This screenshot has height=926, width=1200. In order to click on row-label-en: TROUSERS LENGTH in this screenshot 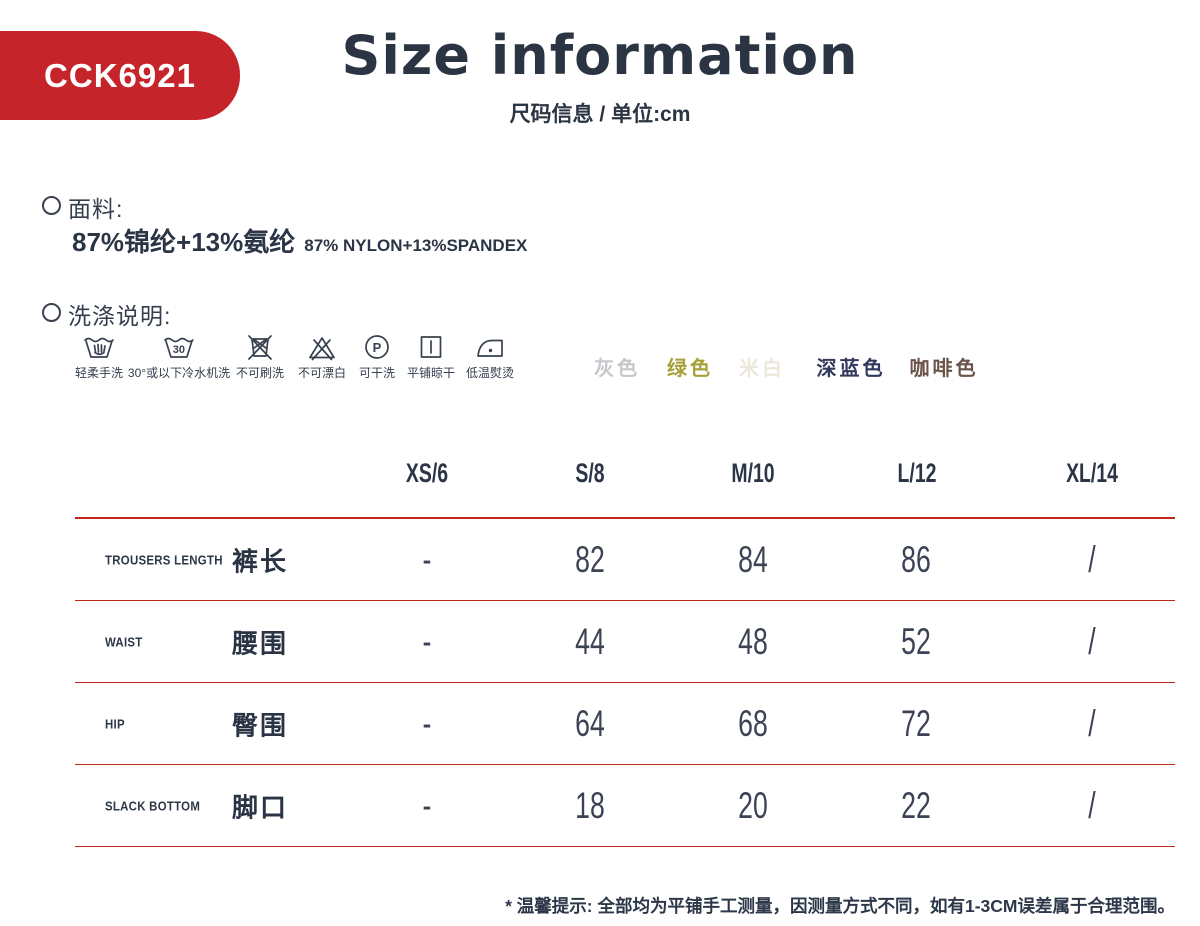, I will do `click(164, 559)`.